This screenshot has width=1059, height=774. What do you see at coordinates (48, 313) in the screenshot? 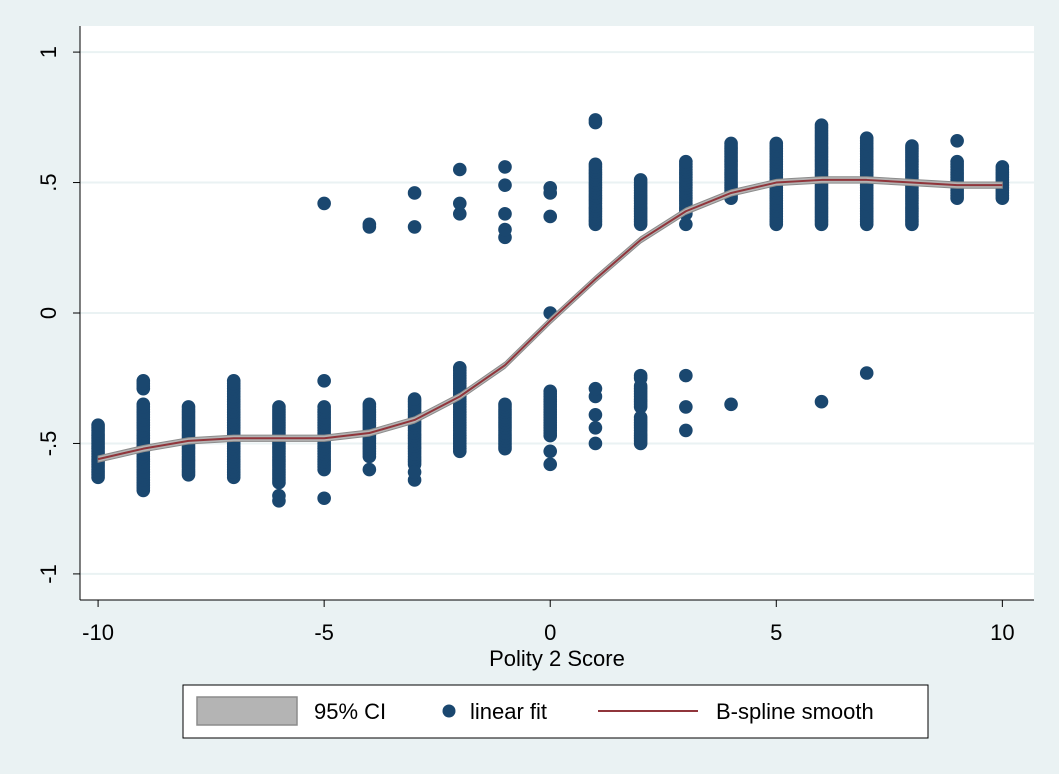
I see `y-tick-label: 0` at bounding box center [48, 313].